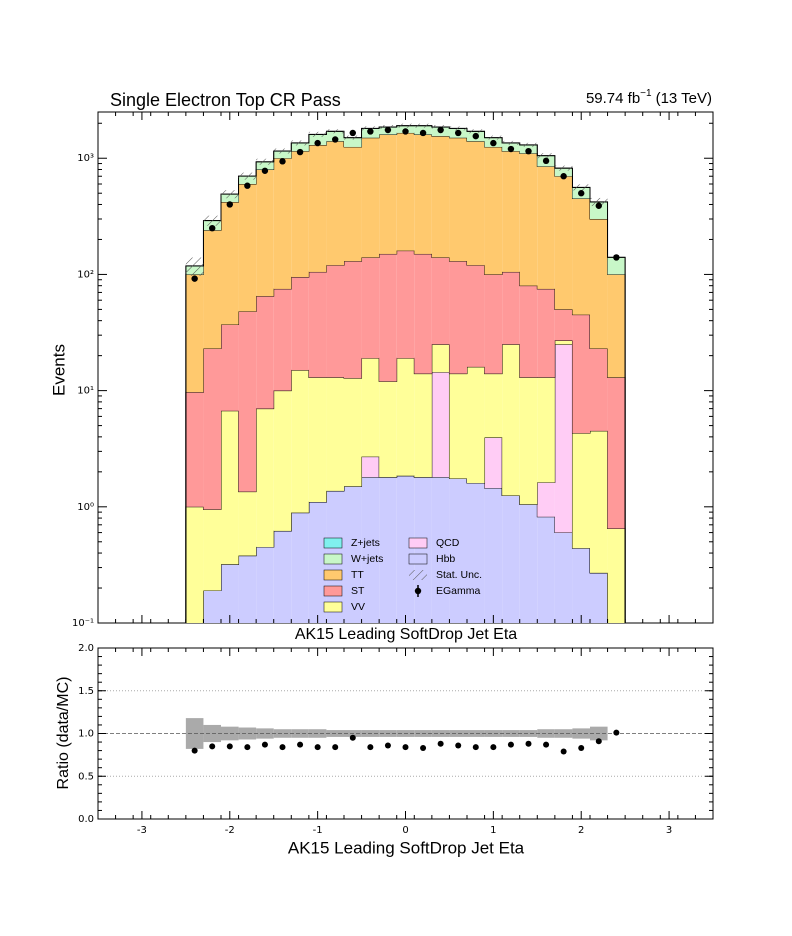 Image resolution: width=792 pixels, height=936 pixels. I want to click on ratio-y-axis-label: Ratio (data/MC), so click(63, 733).